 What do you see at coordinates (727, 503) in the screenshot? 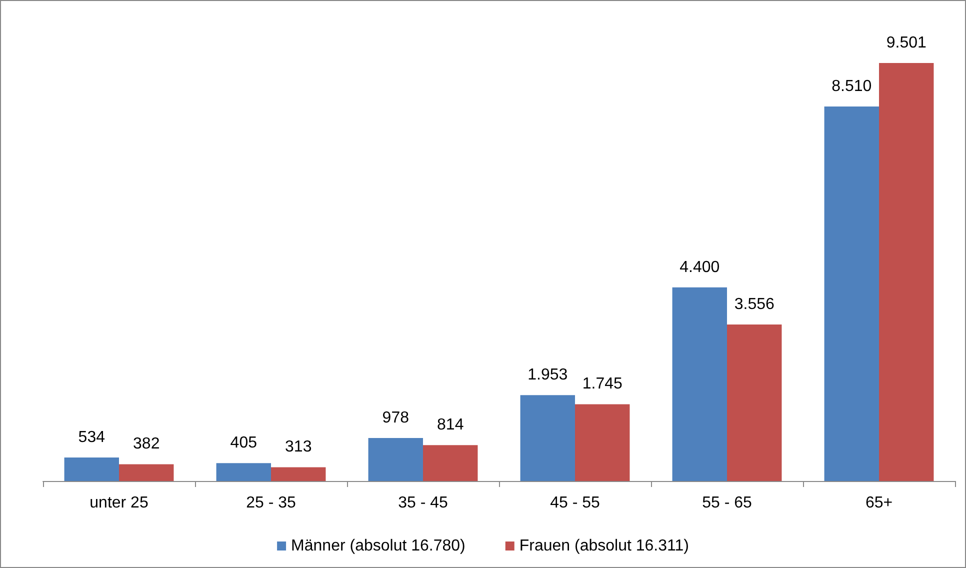
I see `x-tick-label: 55 - 65` at bounding box center [727, 503].